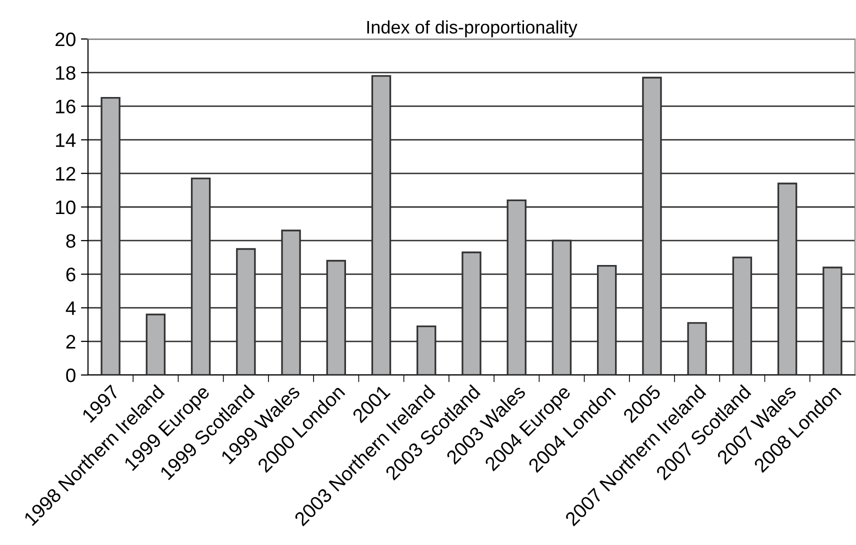  Describe the element at coordinates (66, 207) in the screenshot. I see `y-tick-label: 10` at that location.